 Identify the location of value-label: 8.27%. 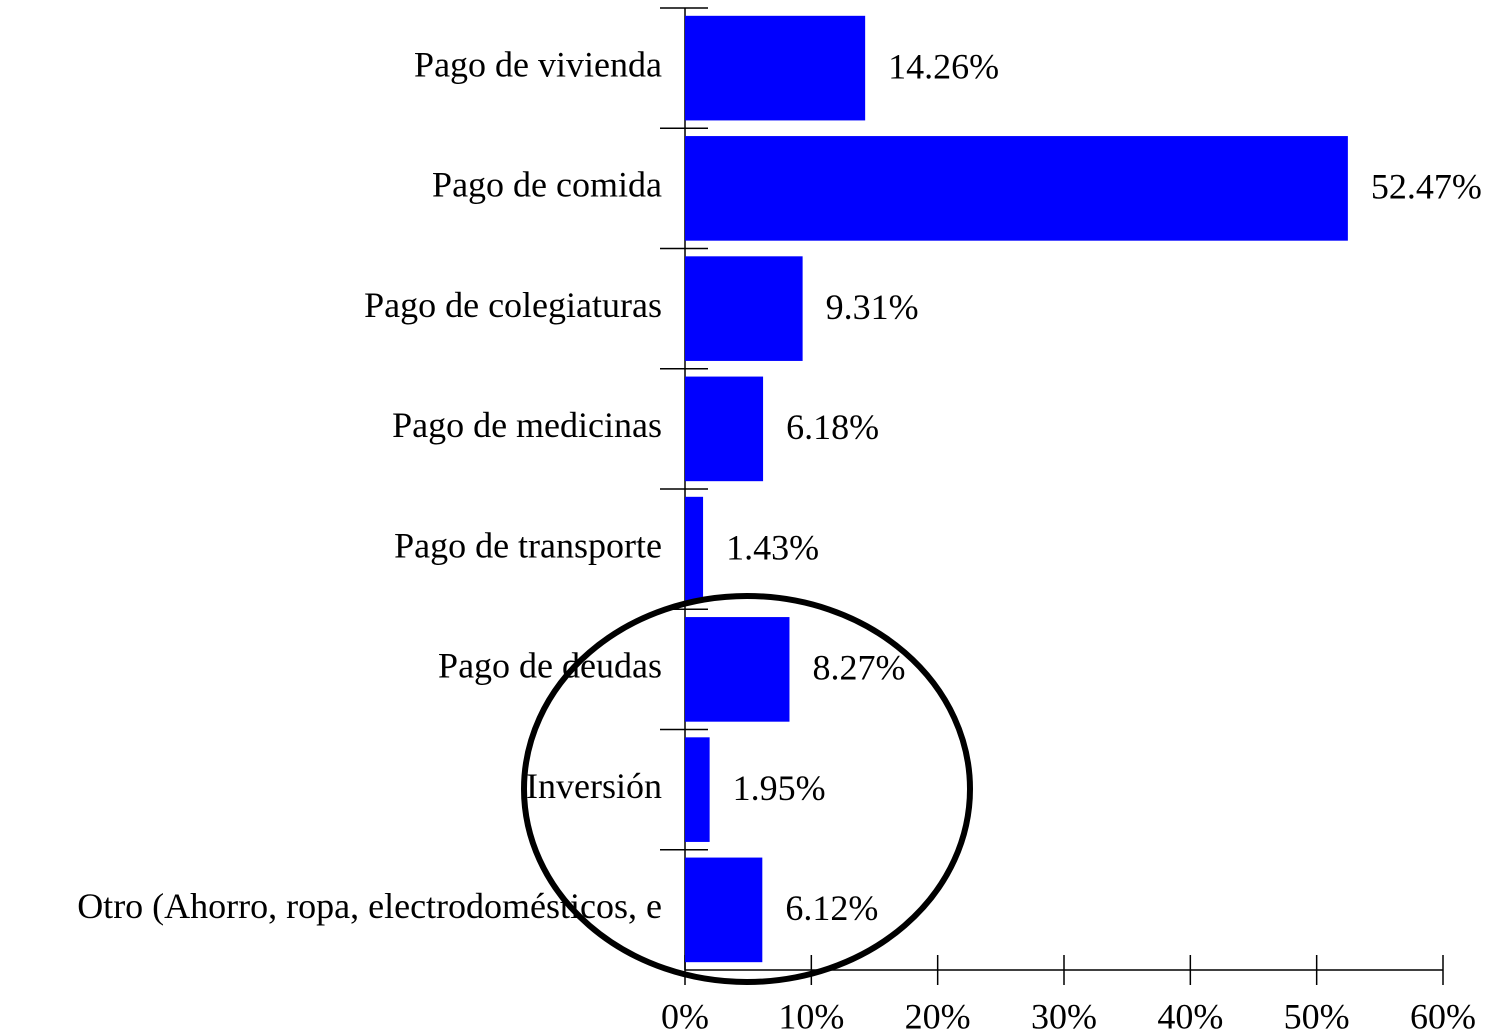
(858, 668).